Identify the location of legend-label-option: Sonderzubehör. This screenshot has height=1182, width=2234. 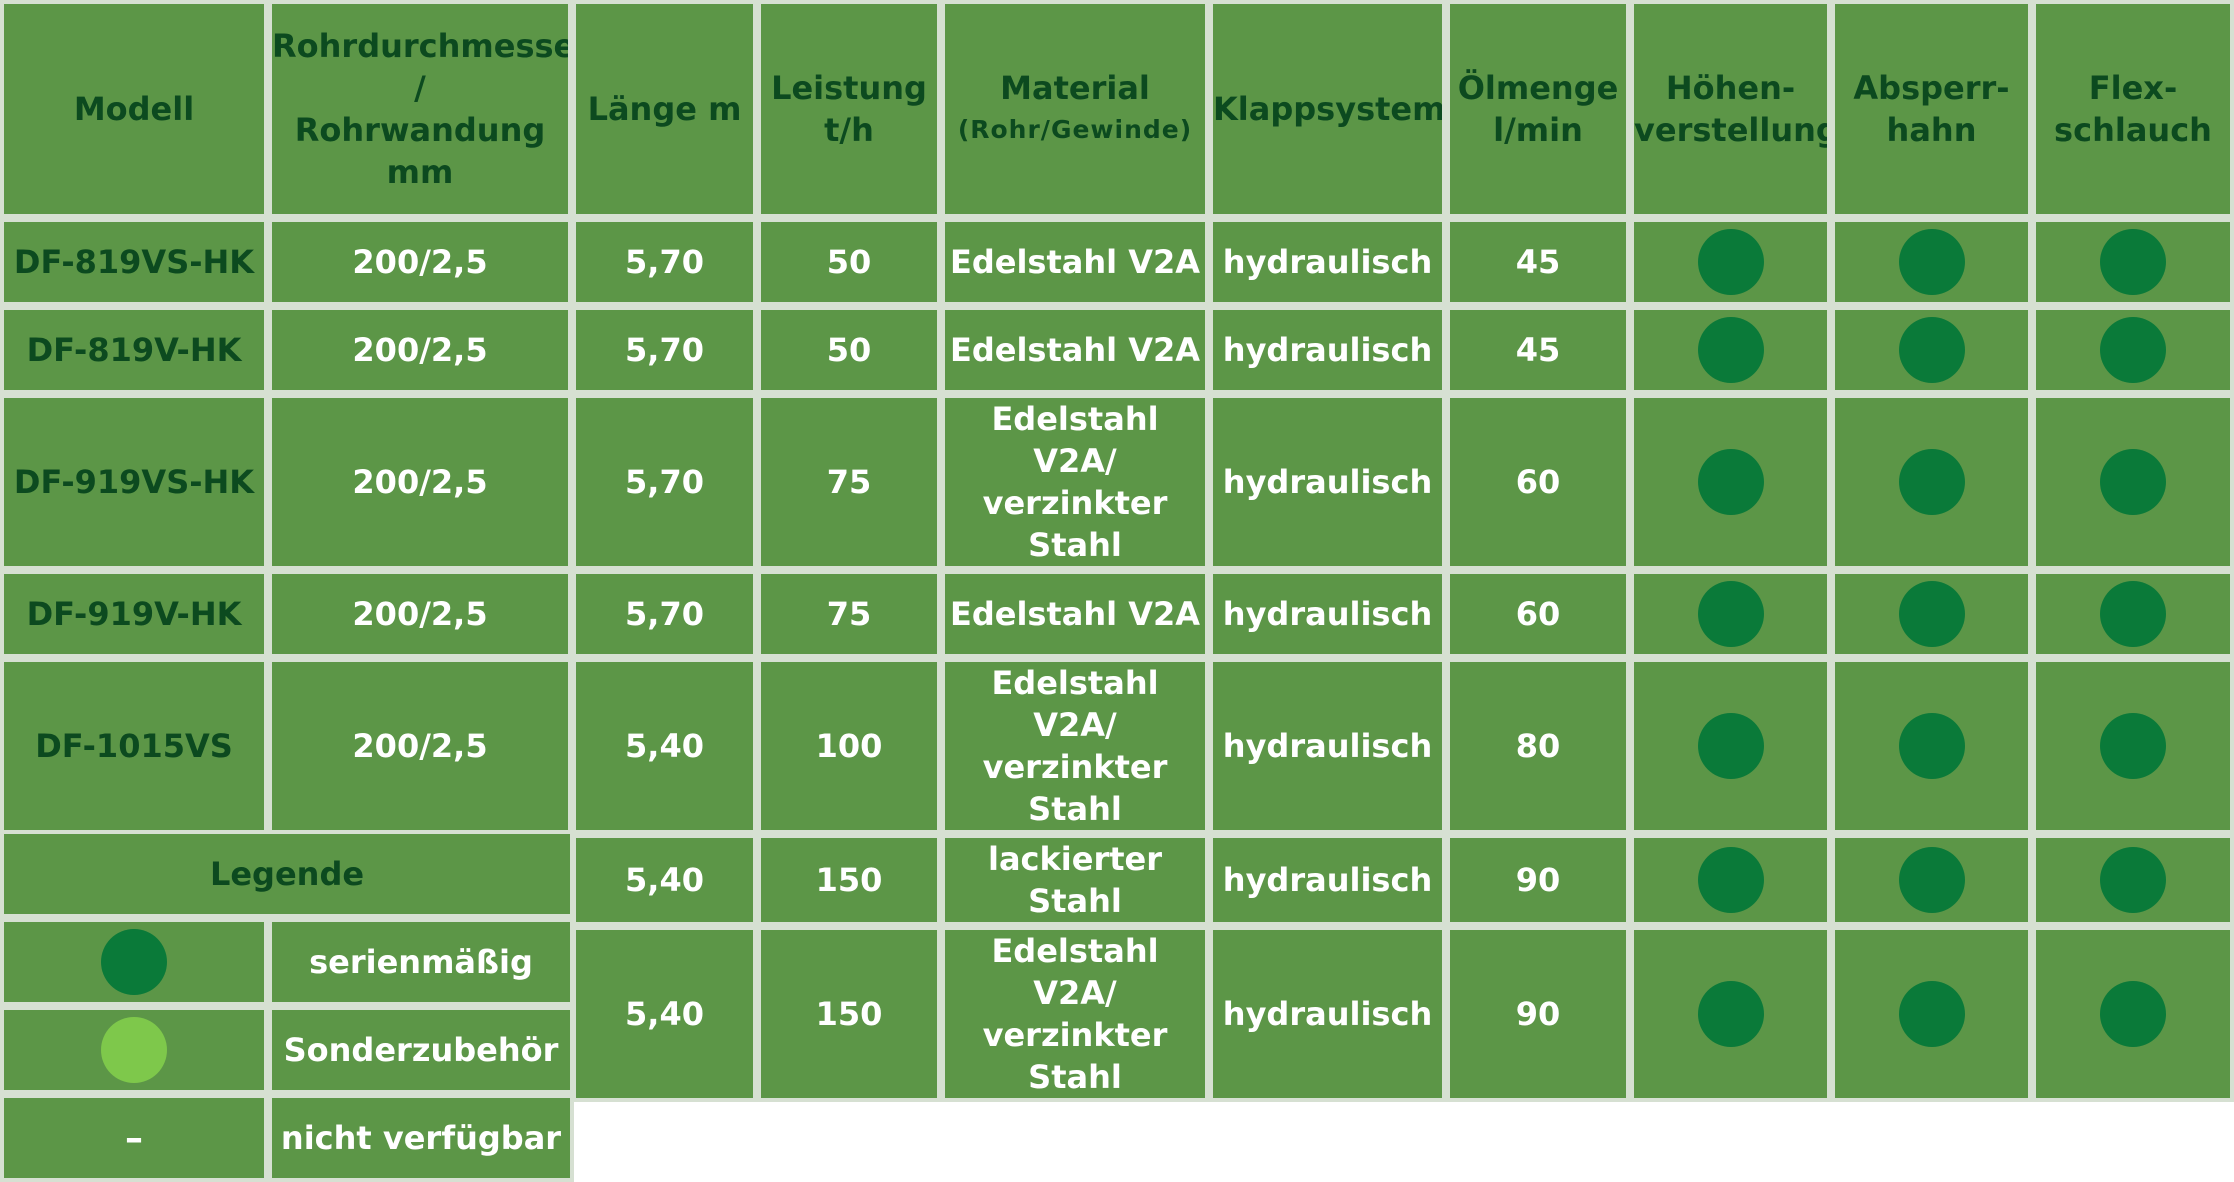
(421, 1050).